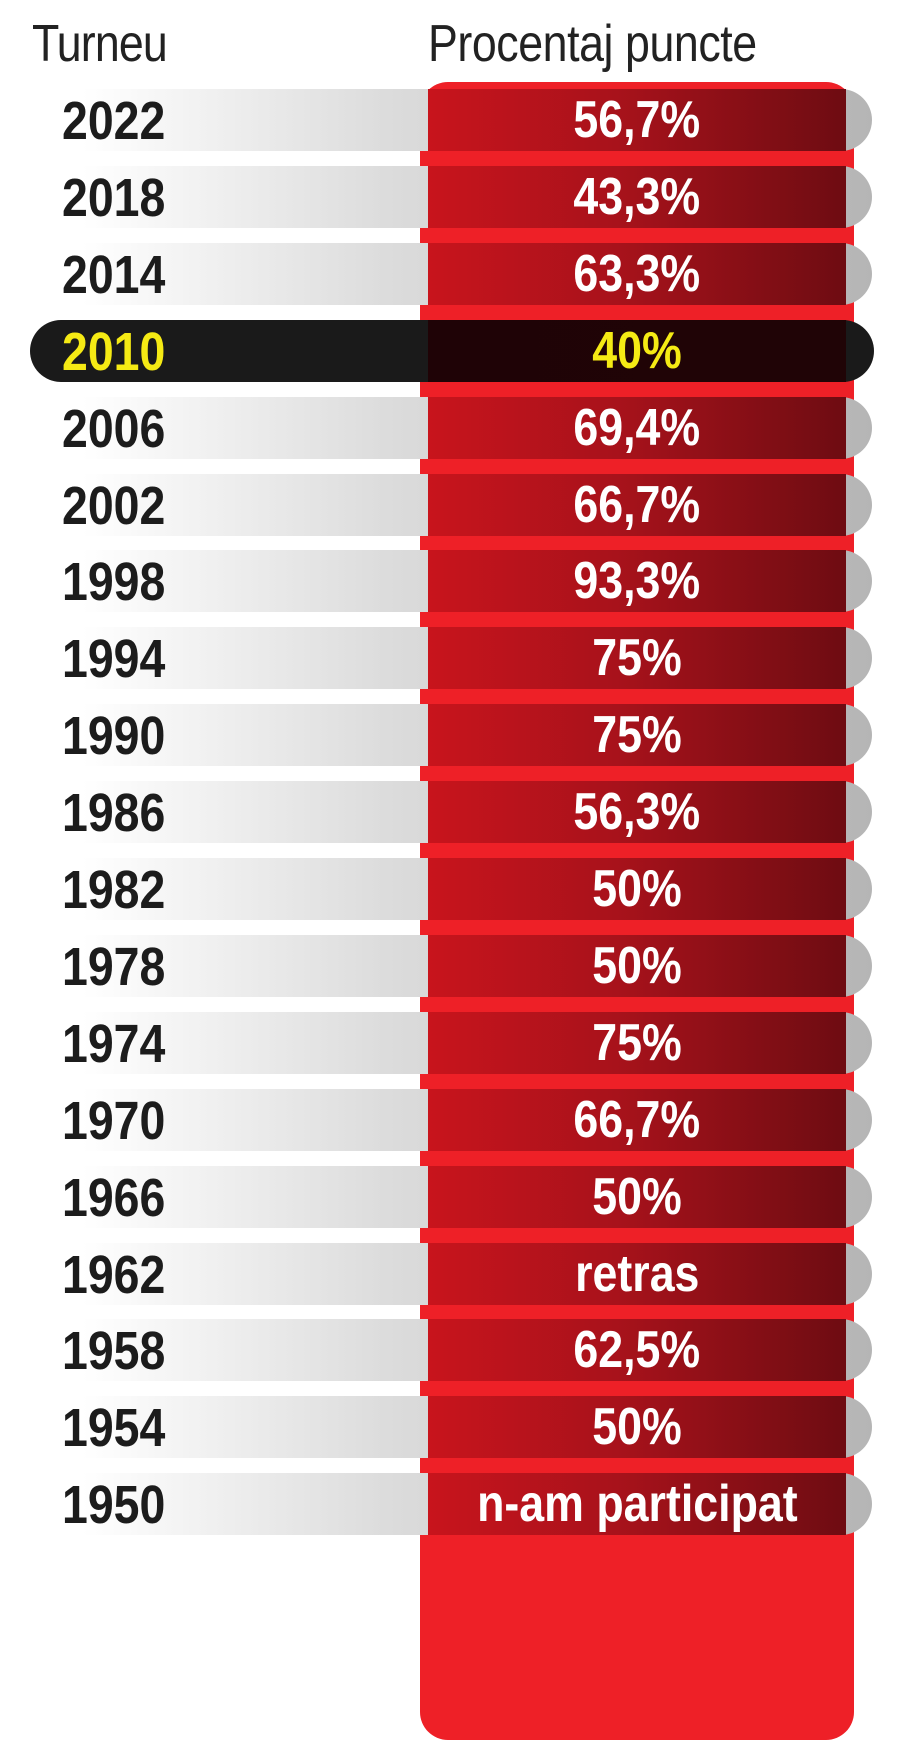 The image size is (900, 1750). I want to click on table-row: 1990 75%, so click(450, 735).